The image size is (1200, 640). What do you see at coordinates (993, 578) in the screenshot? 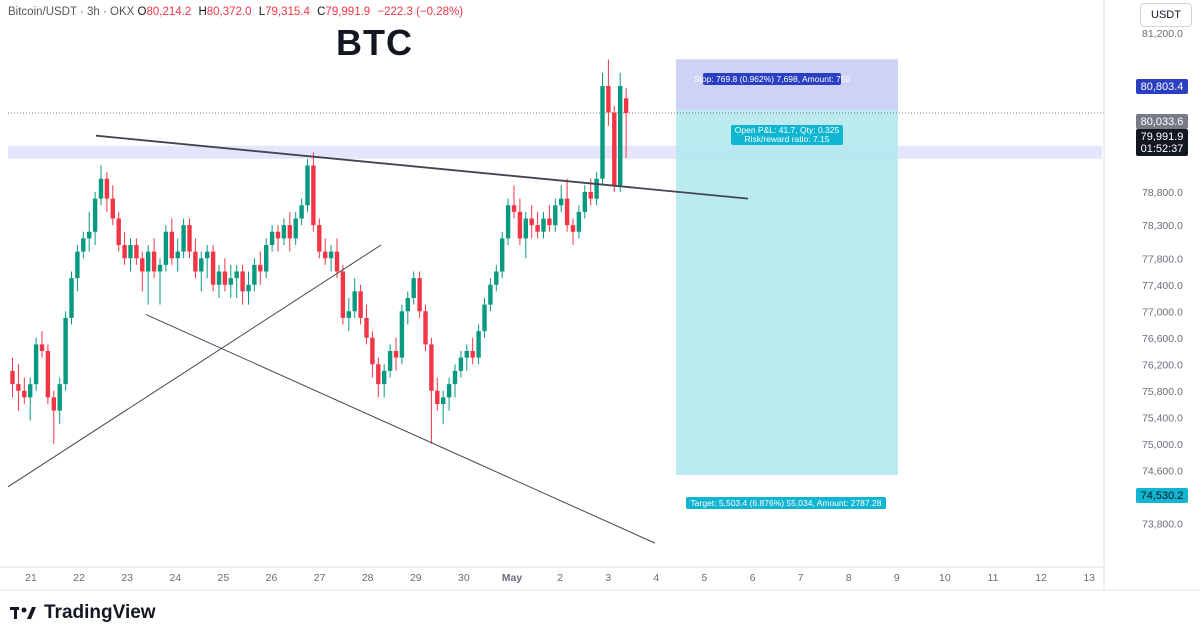
I see `time-tick-label: 11` at bounding box center [993, 578].